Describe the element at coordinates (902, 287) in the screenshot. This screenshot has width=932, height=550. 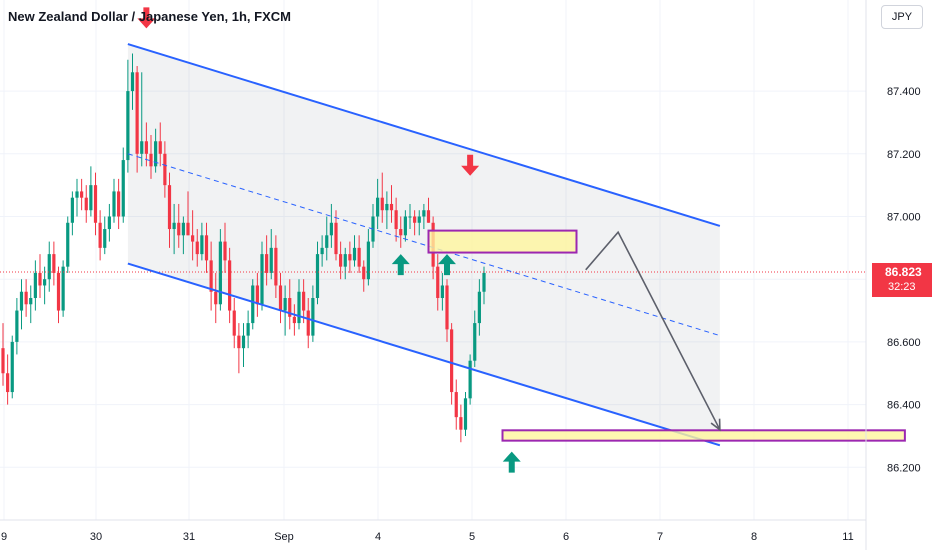
I see `bar-countdown-label: 32:23` at that location.